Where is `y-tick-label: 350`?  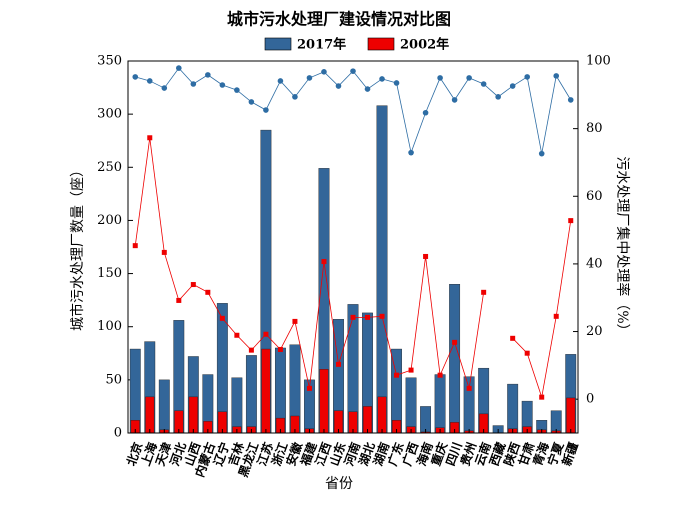 y-tick-label: 350 is located at coordinates (109, 61).